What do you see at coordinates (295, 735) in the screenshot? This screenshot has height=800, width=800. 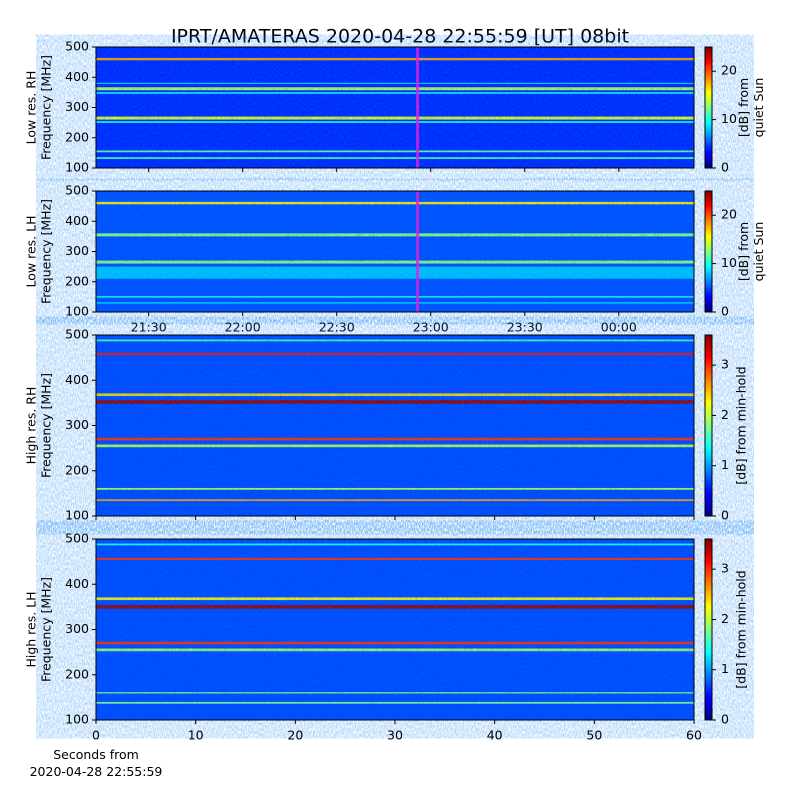 I see `x-tick-label: 20` at bounding box center [295, 735].